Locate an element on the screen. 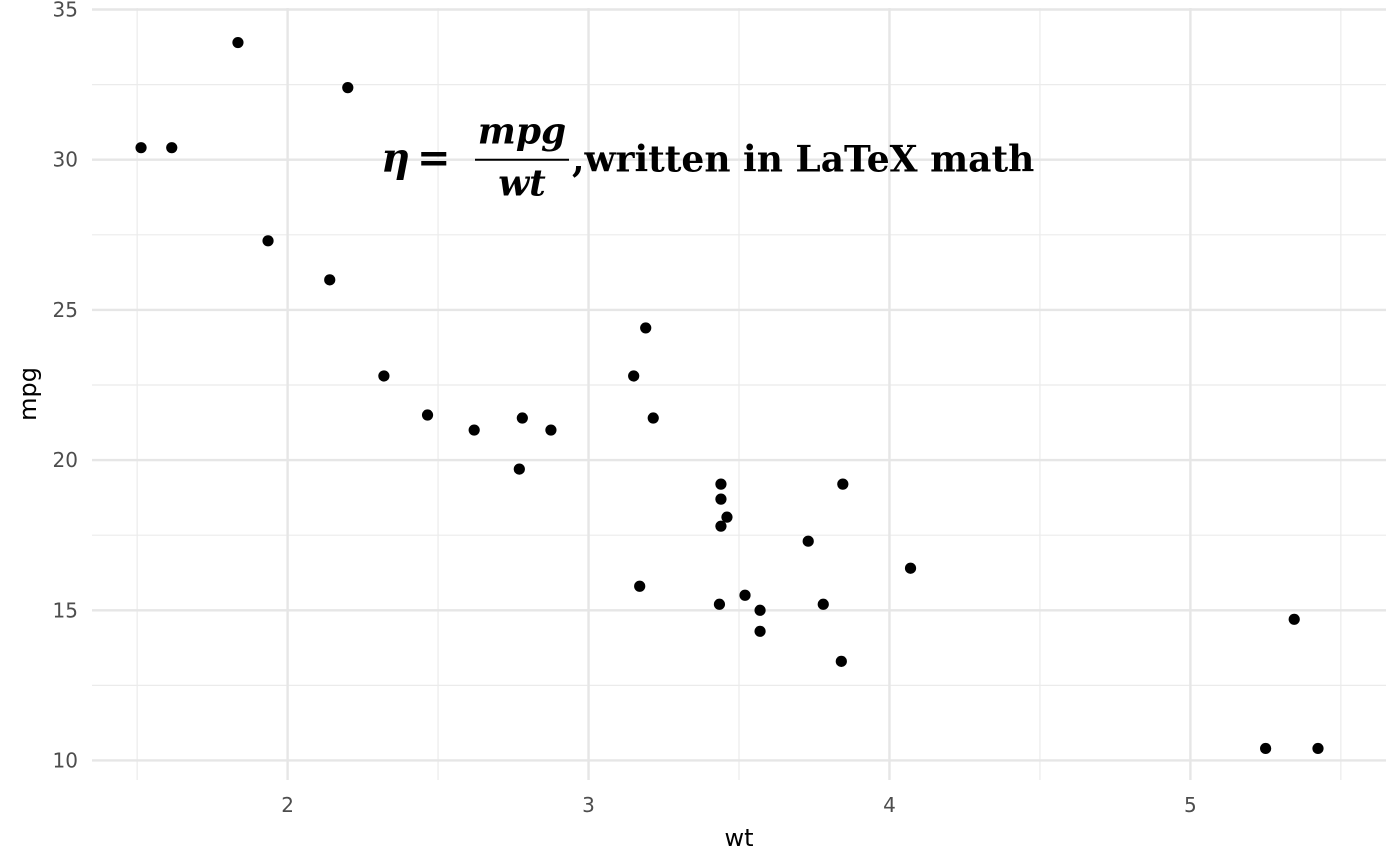 The image size is (1400, 866). annotation-numerator: mpg is located at coordinates (522, 132).